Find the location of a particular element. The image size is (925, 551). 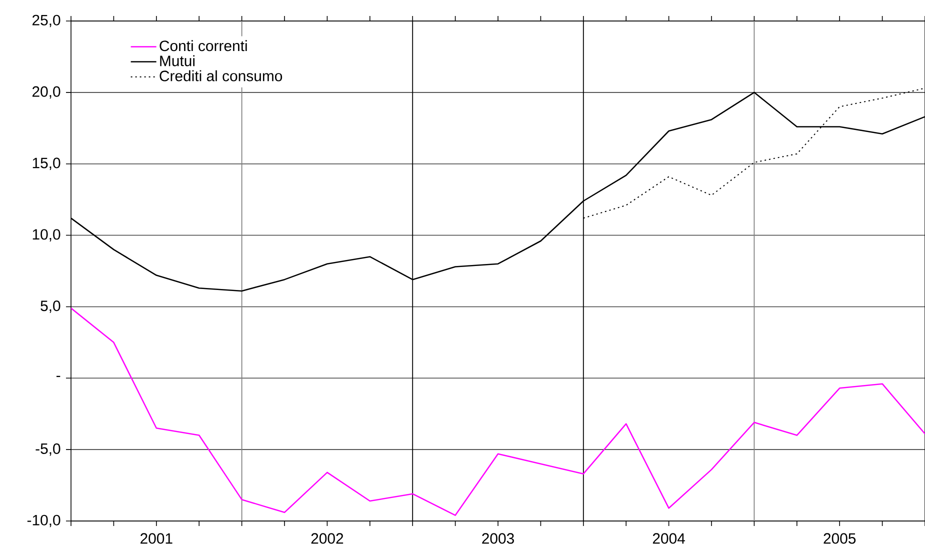

y-tick-label: 15,0 is located at coordinates (46, 164).